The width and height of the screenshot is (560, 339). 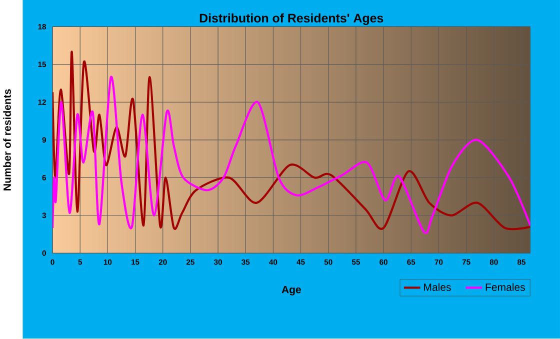 I want to click on x-axis-title: Age, so click(x=291, y=291).